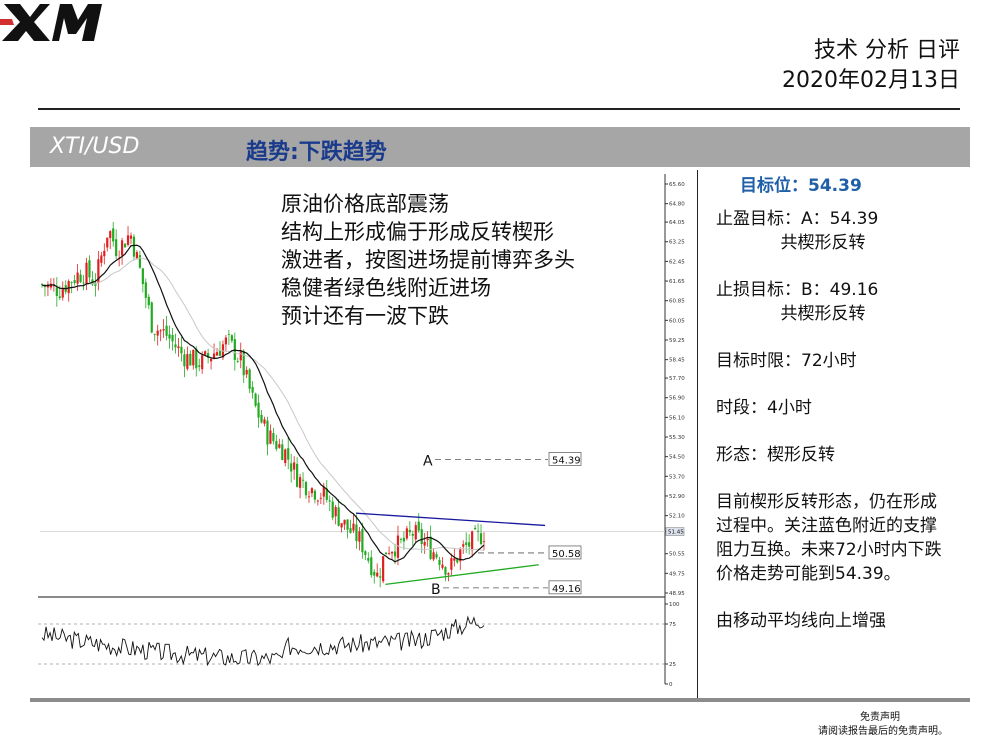 The width and height of the screenshot is (1000, 747). I want to click on price-tick-label: 64.05, so click(677, 223).